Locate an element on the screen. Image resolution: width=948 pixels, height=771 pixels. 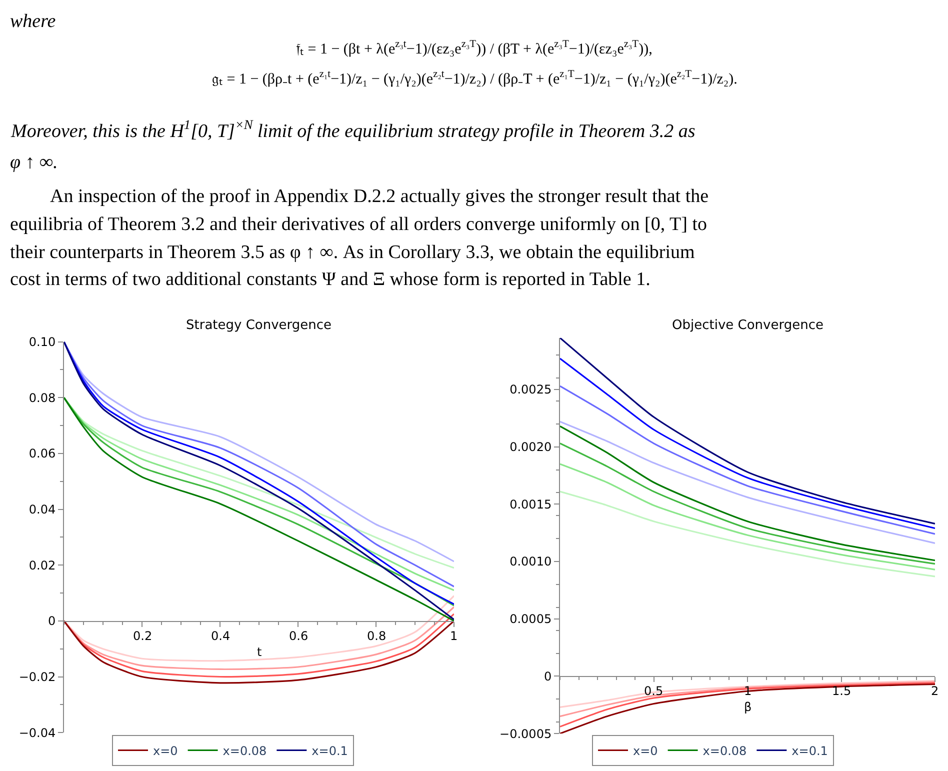
text: their counterparts in Theorem 3.5 as φ ↑ ∞. As in Corollary 3.3, we obtain the equilibrium is located at coordinates (353, 252).